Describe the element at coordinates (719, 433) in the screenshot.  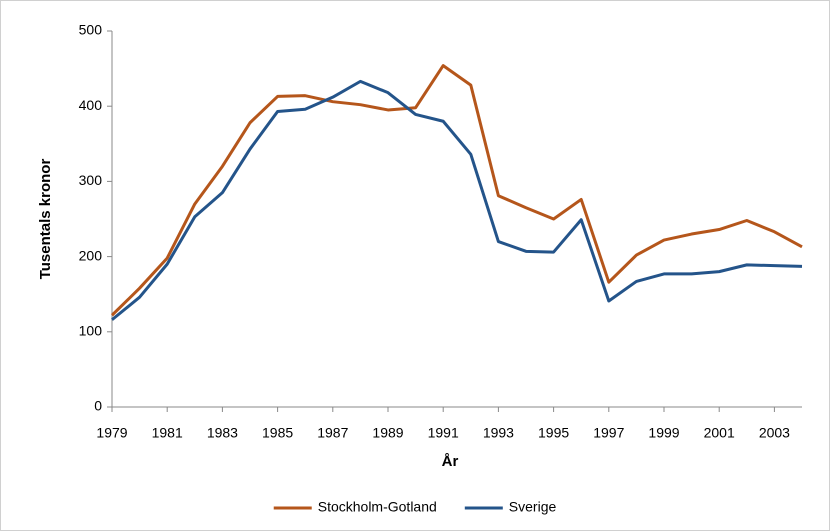
I see `x-tick-label: 2001` at that location.